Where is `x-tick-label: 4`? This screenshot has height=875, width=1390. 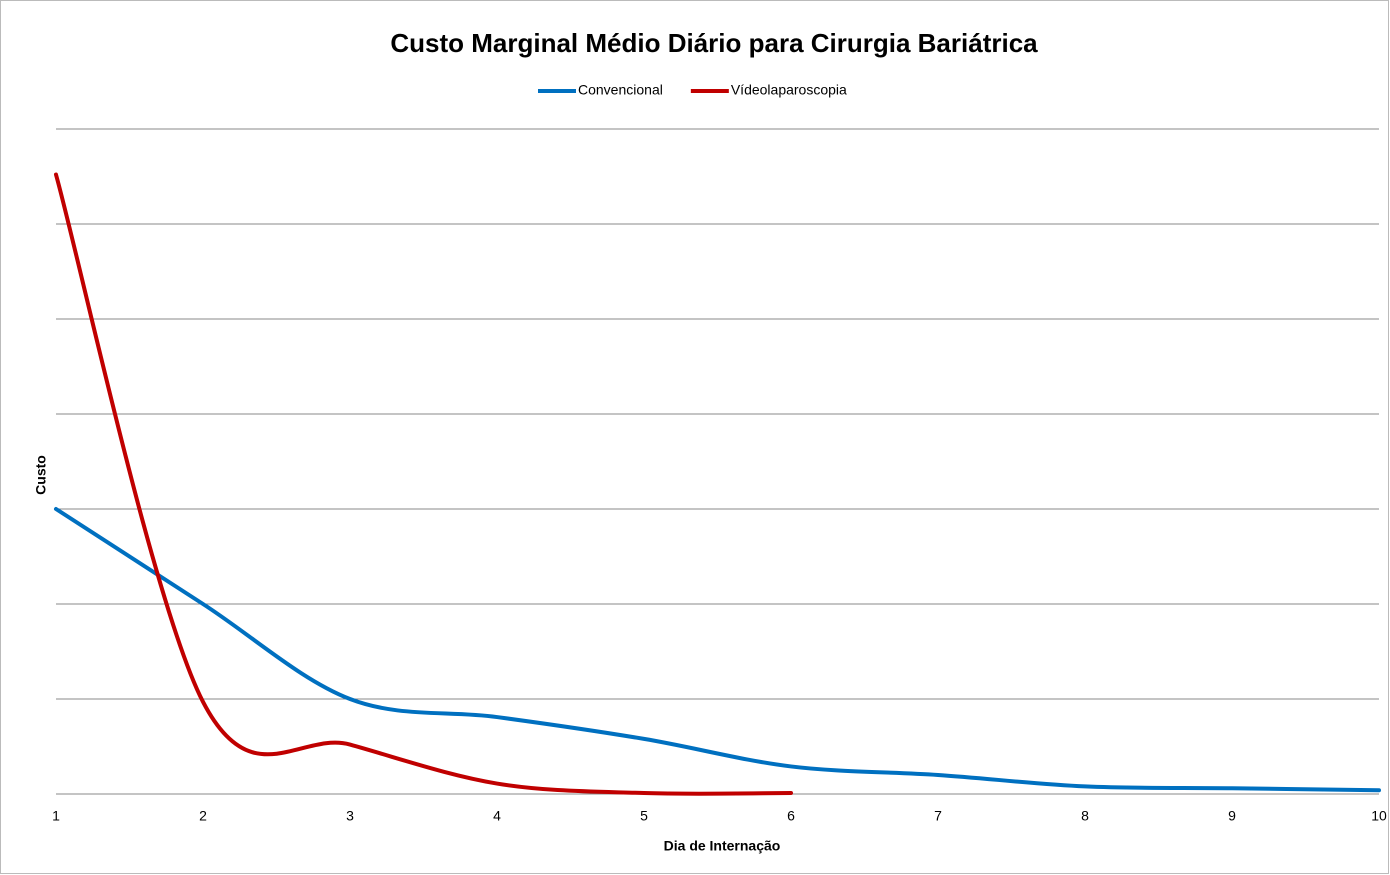
x-tick-label: 4 is located at coordinates (497, 816).